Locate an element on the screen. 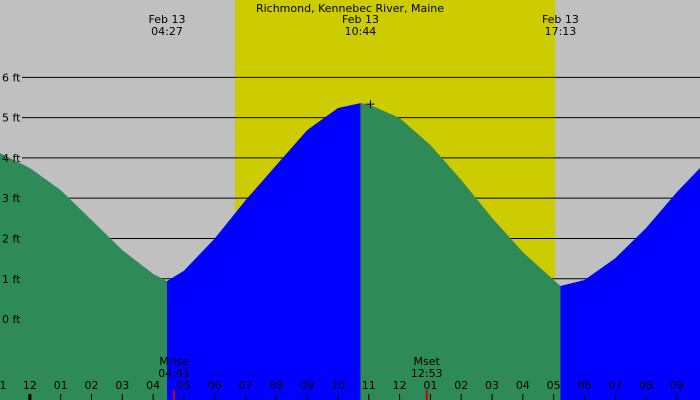 Image resolution: width=700 pixels, height=400 pixels. peak-marker is located at coordinates (370, 104).